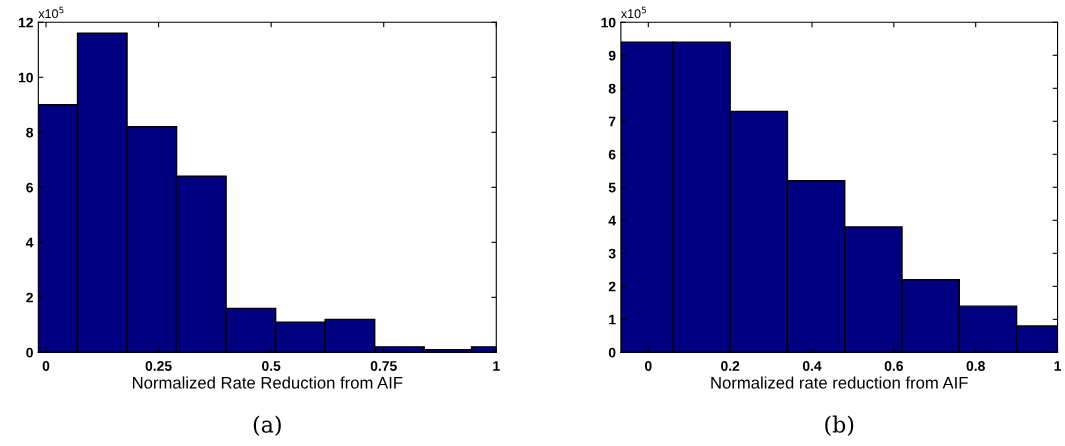 The image size is (1065, 446). I want to click on text: (a), so click(267, 425).